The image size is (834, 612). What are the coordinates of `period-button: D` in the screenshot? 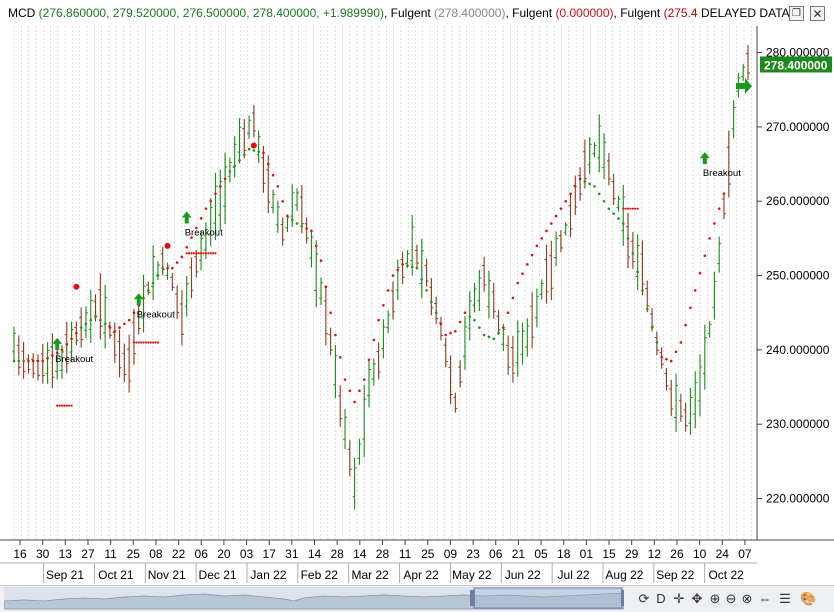 It's located at (661, 598).